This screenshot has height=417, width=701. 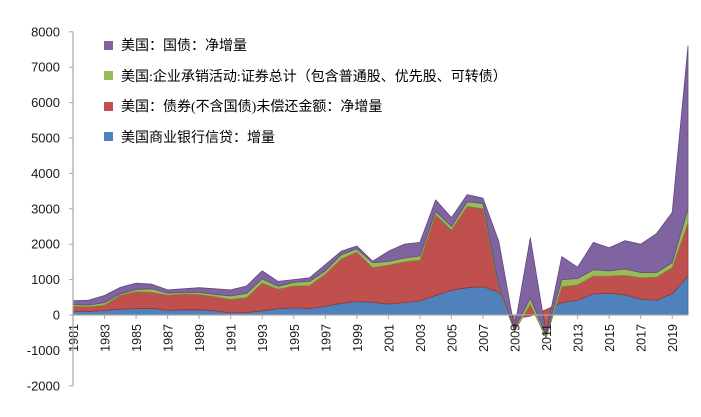 What do you see at coordinates (137, 338) in the screenshot?
I see `x-axis-tick-label: 1985` at bounding box center [137, 338].